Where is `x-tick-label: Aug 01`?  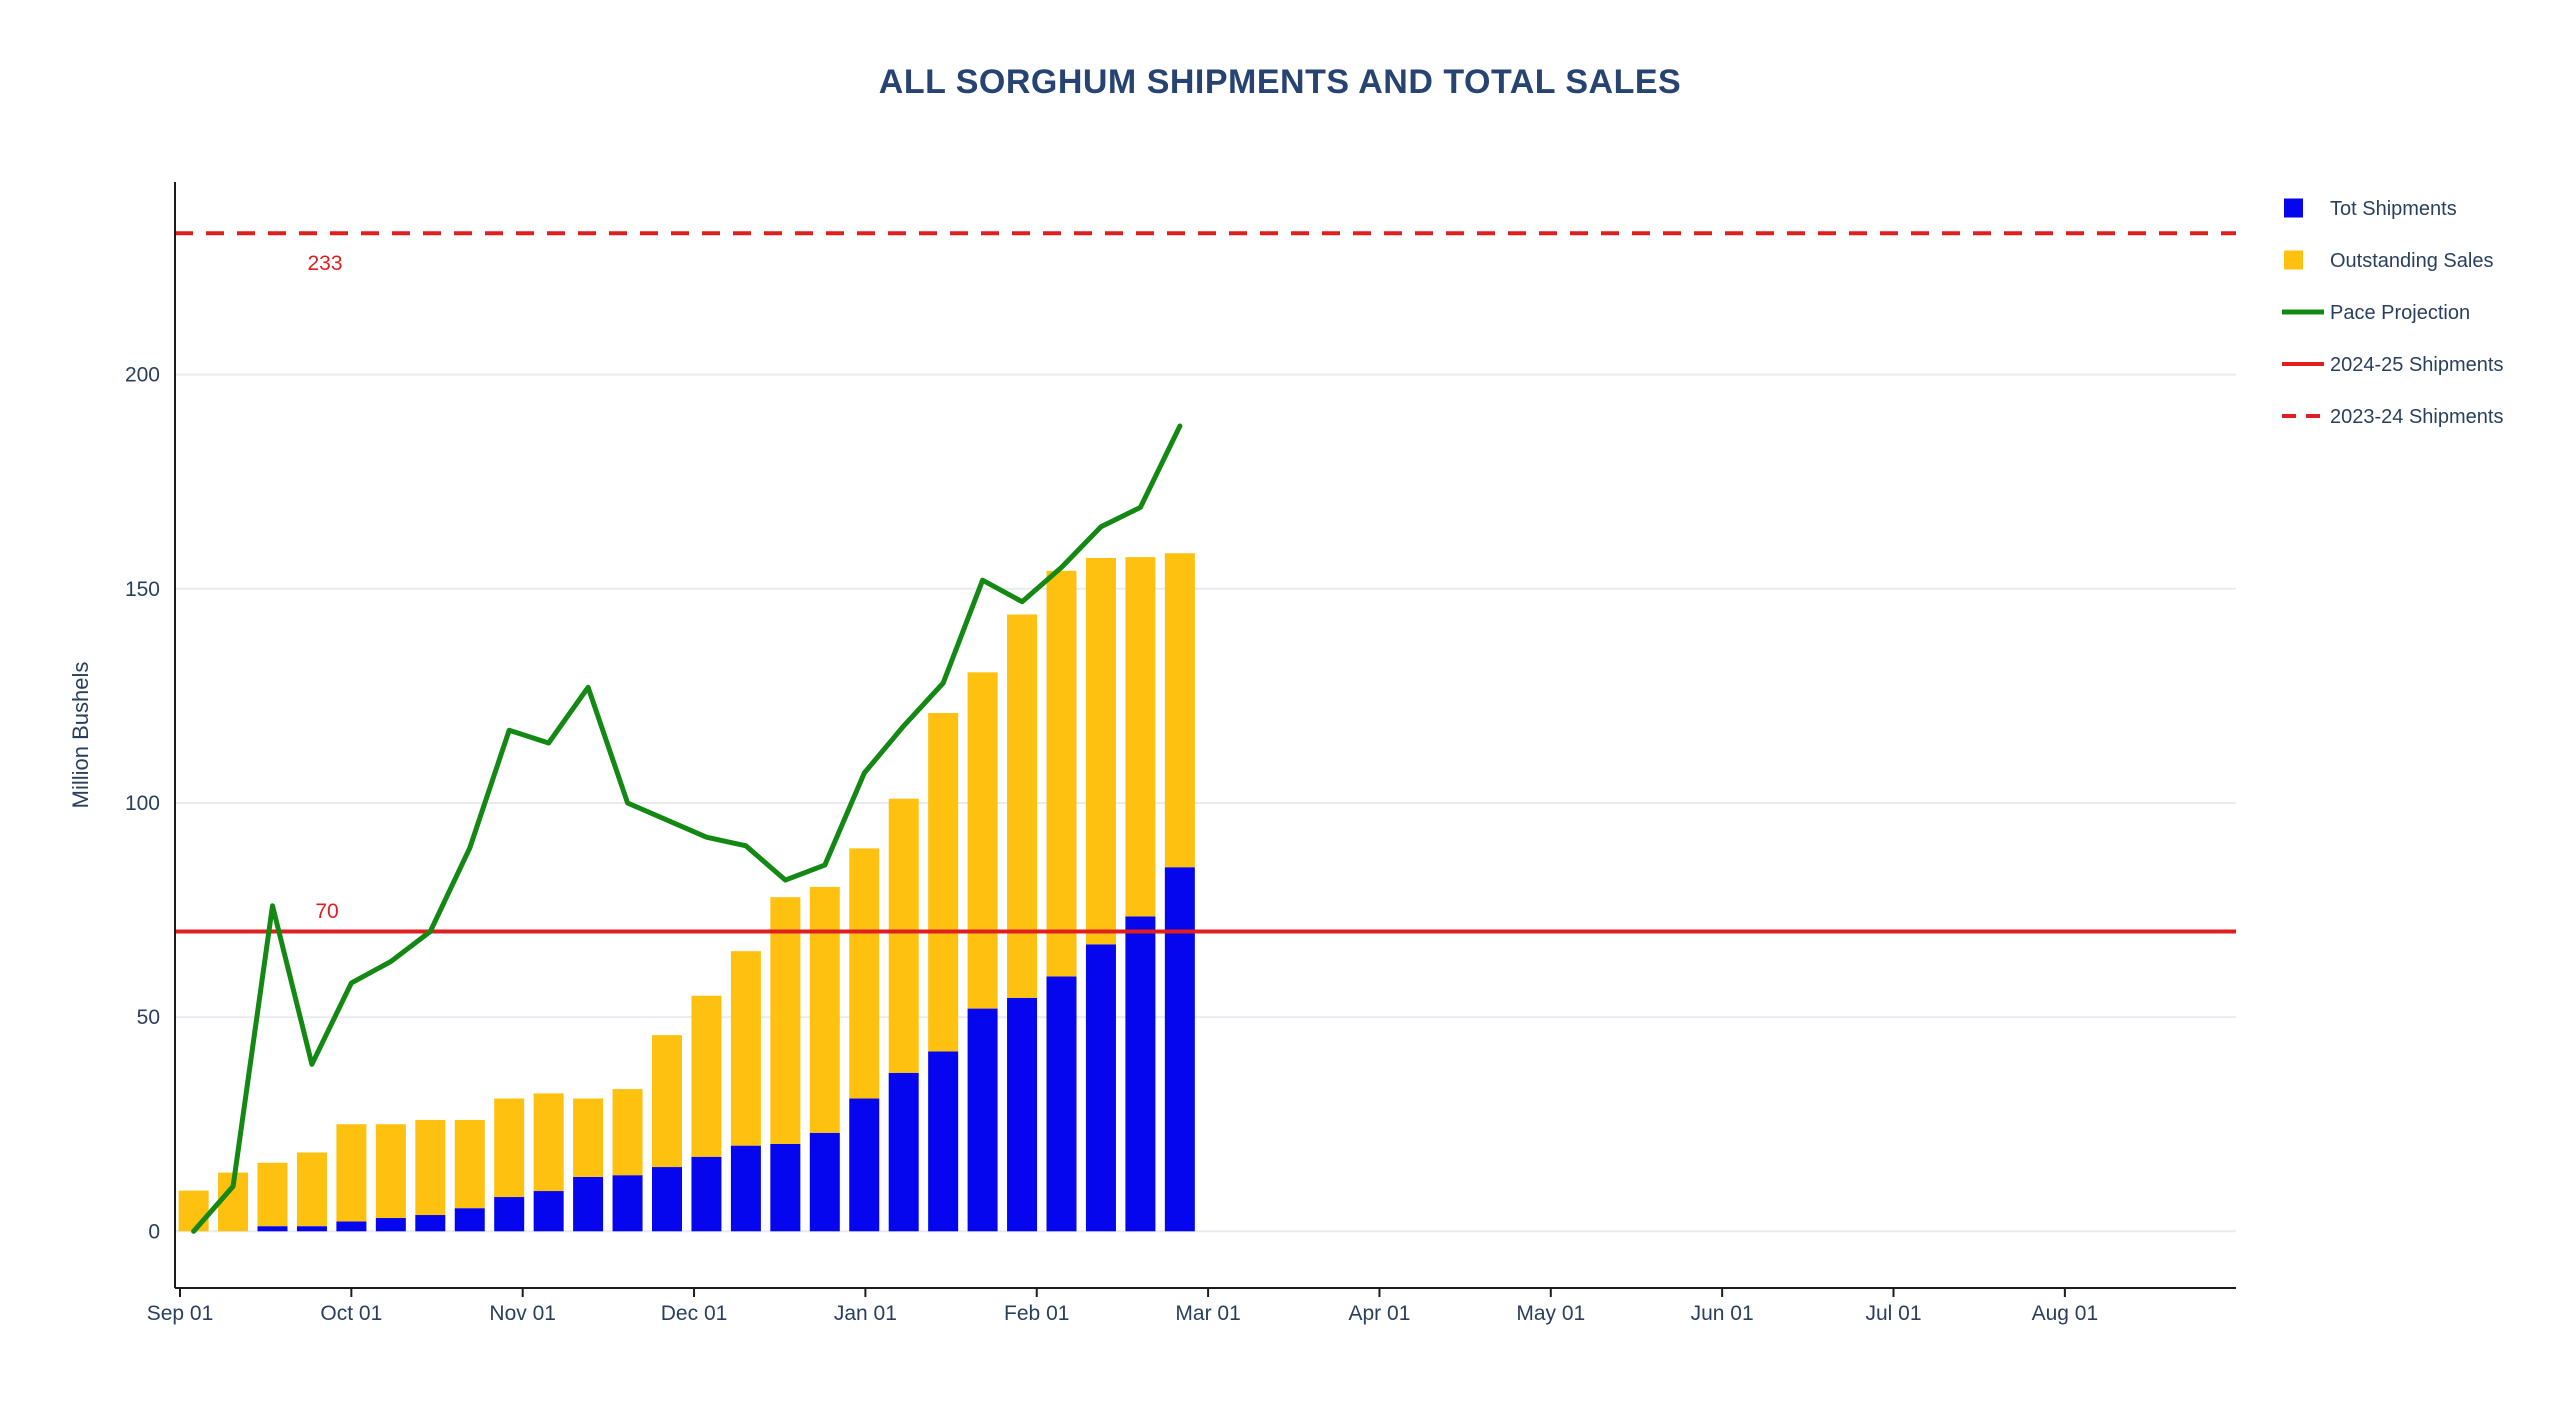
x-tick-label: Aug 01 is located at coordinates (2065, 1313).